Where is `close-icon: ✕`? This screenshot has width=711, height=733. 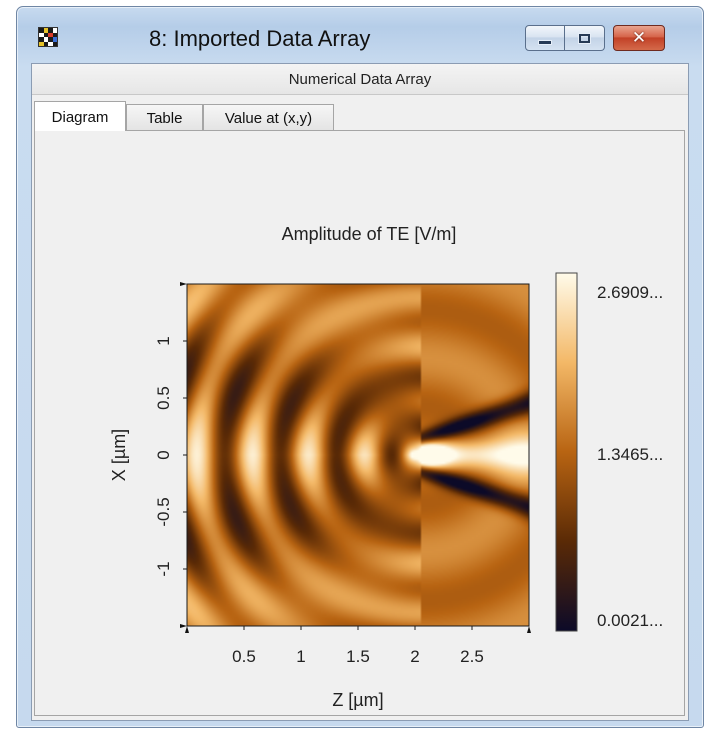 close-icon: ✕ is located at coordinates (639, 38).